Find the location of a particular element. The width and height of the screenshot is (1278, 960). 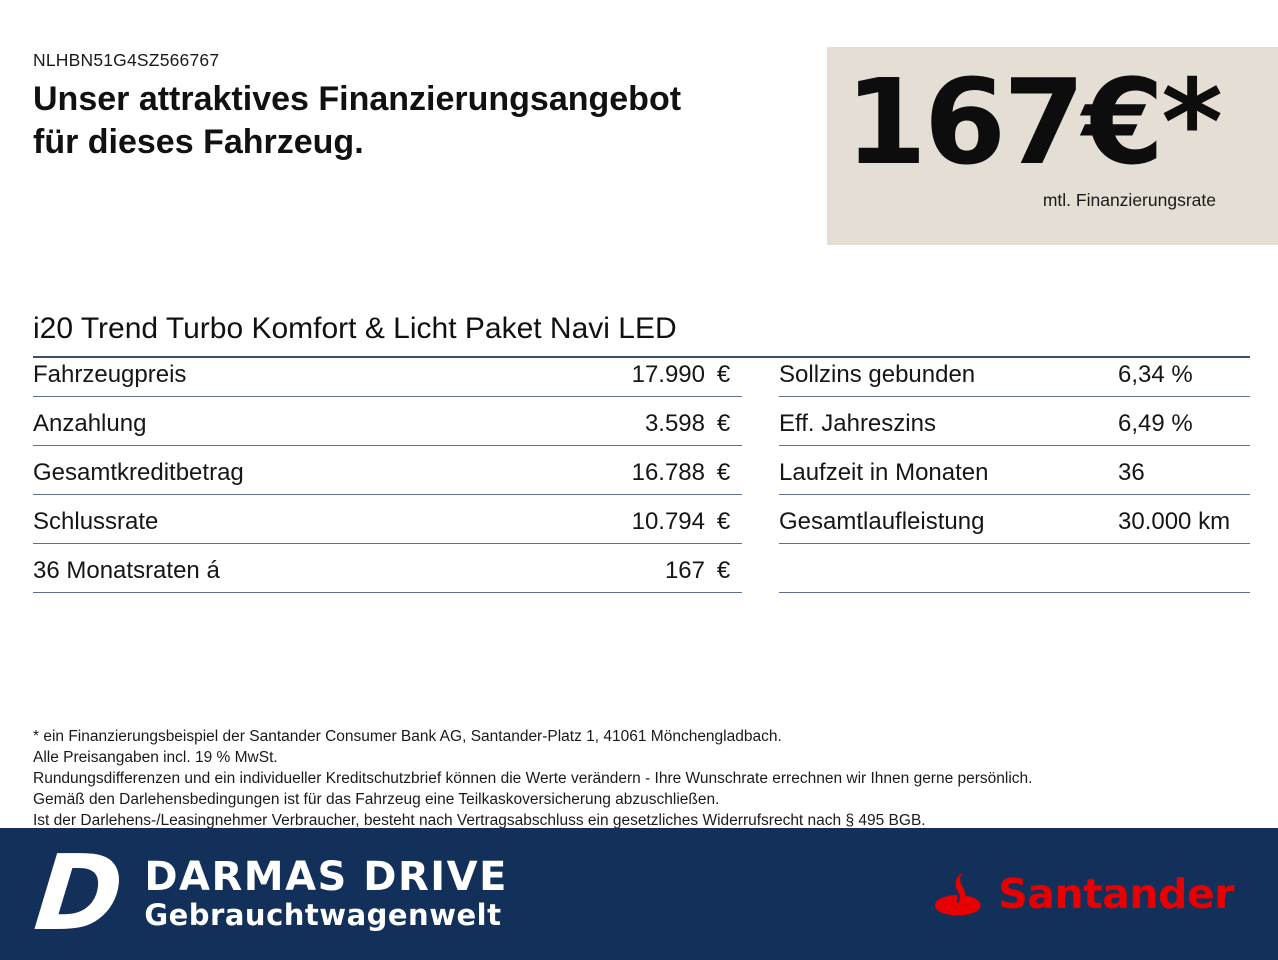

row-label: Gesamtlaufleistung is located at coordinates (882, 521).